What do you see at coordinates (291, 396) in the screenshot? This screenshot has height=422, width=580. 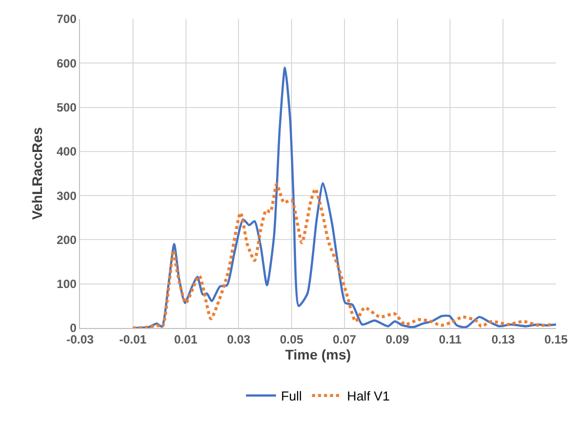 I see `legend-label: Full` at bounding box center [291, 396].